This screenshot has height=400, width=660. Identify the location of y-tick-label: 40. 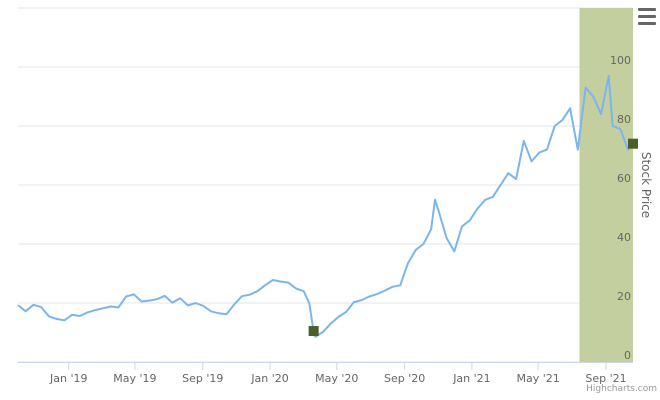
(624, 237).